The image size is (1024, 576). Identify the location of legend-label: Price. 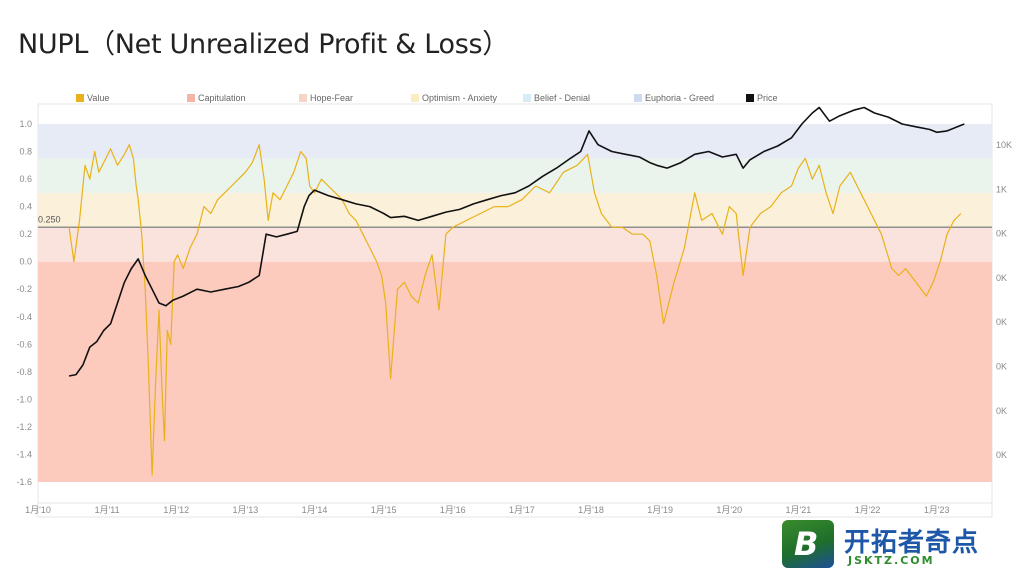
(767, 98).